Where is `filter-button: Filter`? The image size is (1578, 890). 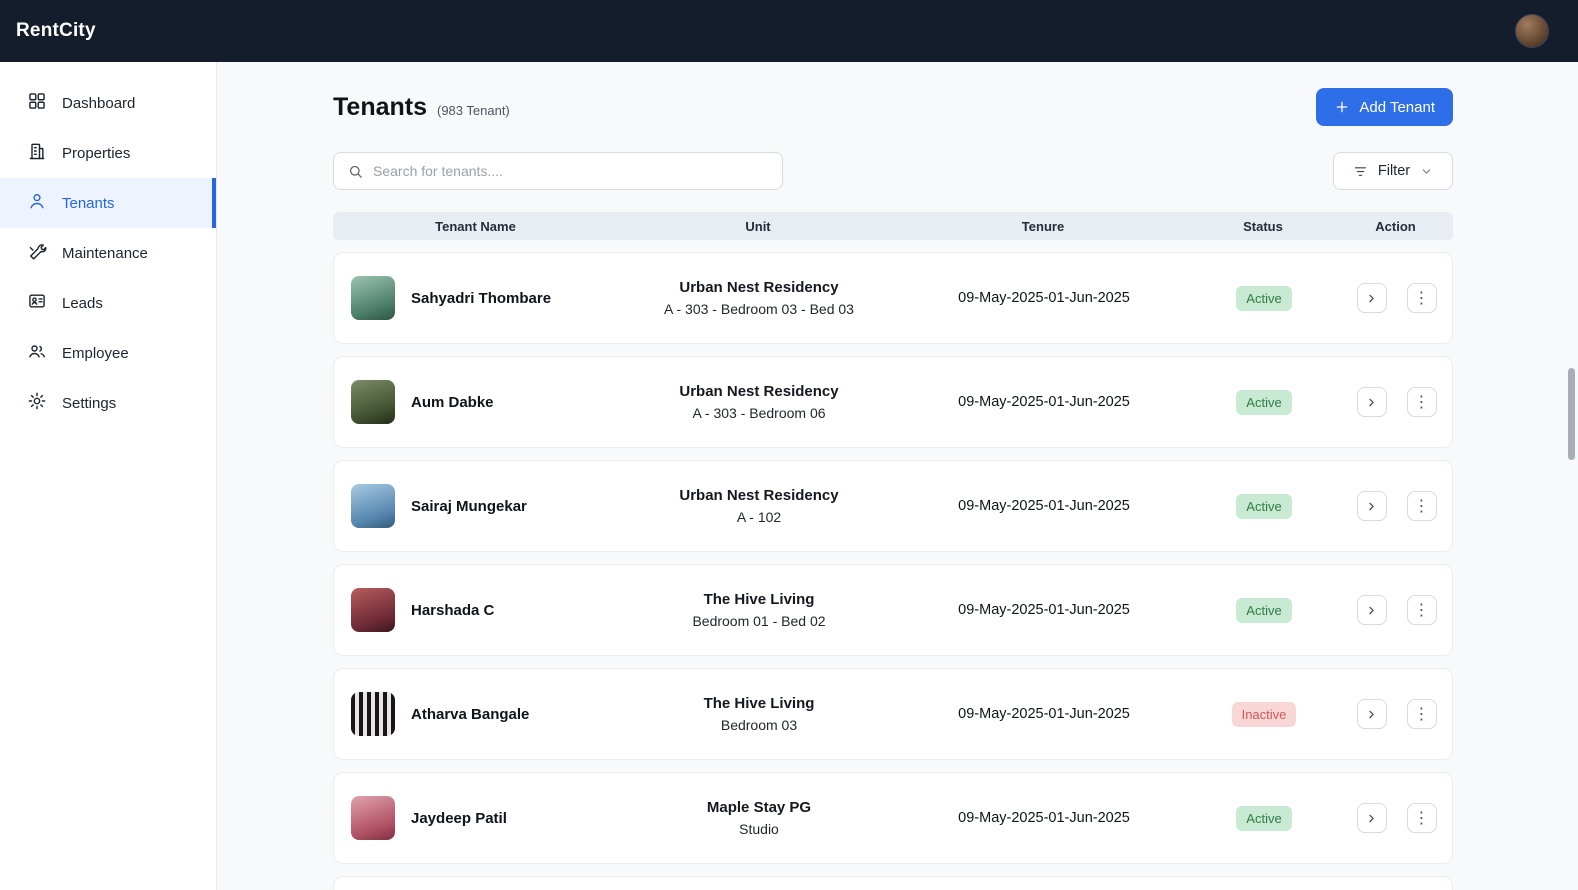 filter-button: Filter is located at coordinates (1393, 171).